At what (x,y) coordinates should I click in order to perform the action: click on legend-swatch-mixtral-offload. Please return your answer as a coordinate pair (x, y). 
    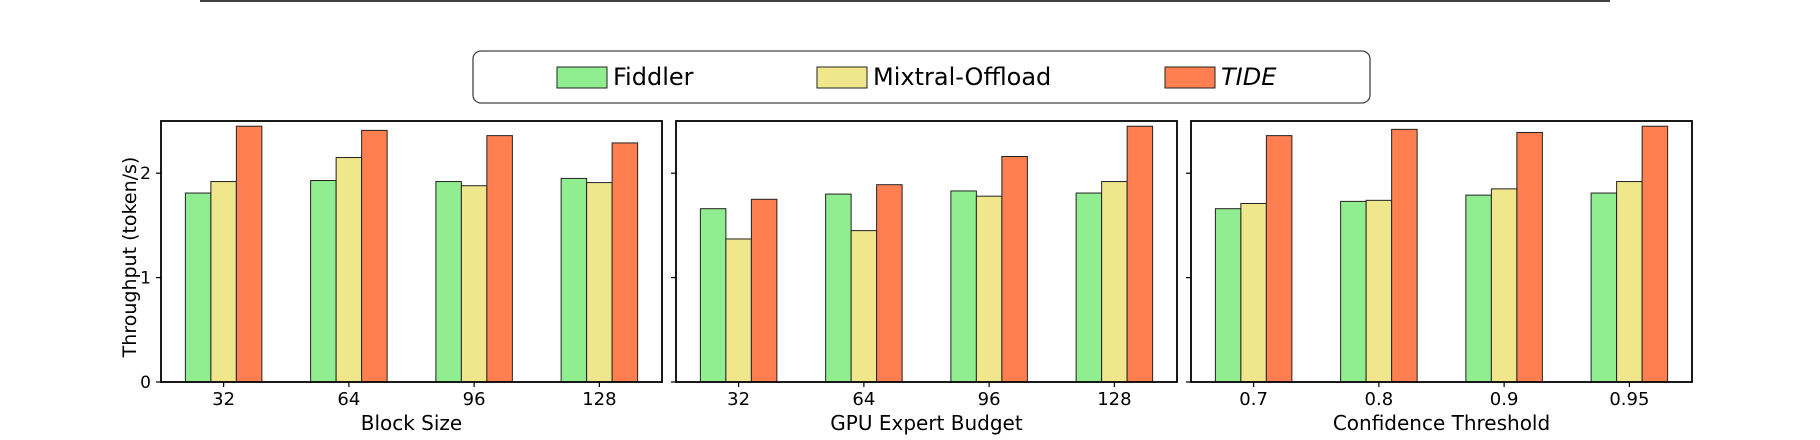
    Looking at the image, I should click on (842, 77).